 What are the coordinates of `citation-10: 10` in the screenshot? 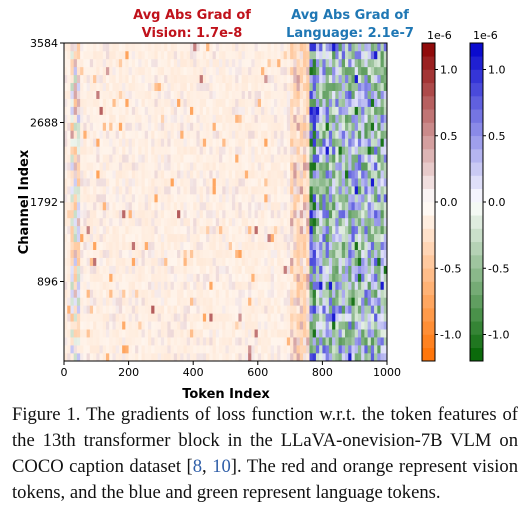 It's located at (221, 466).